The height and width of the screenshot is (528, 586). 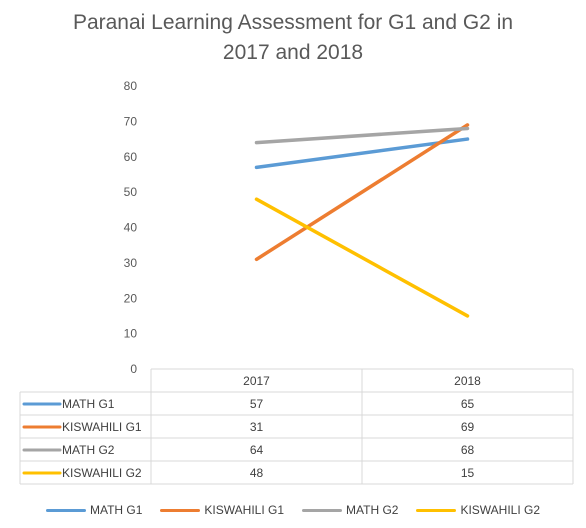 I want to click on y-tick-label: 70, so click(x=131, y=121).